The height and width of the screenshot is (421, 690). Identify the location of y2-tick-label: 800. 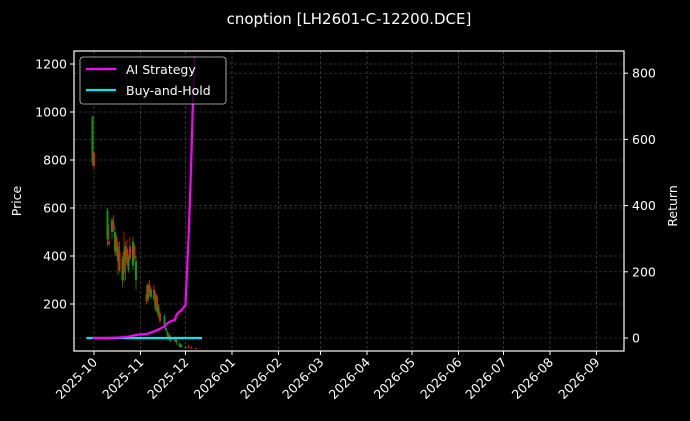
(644, 73).